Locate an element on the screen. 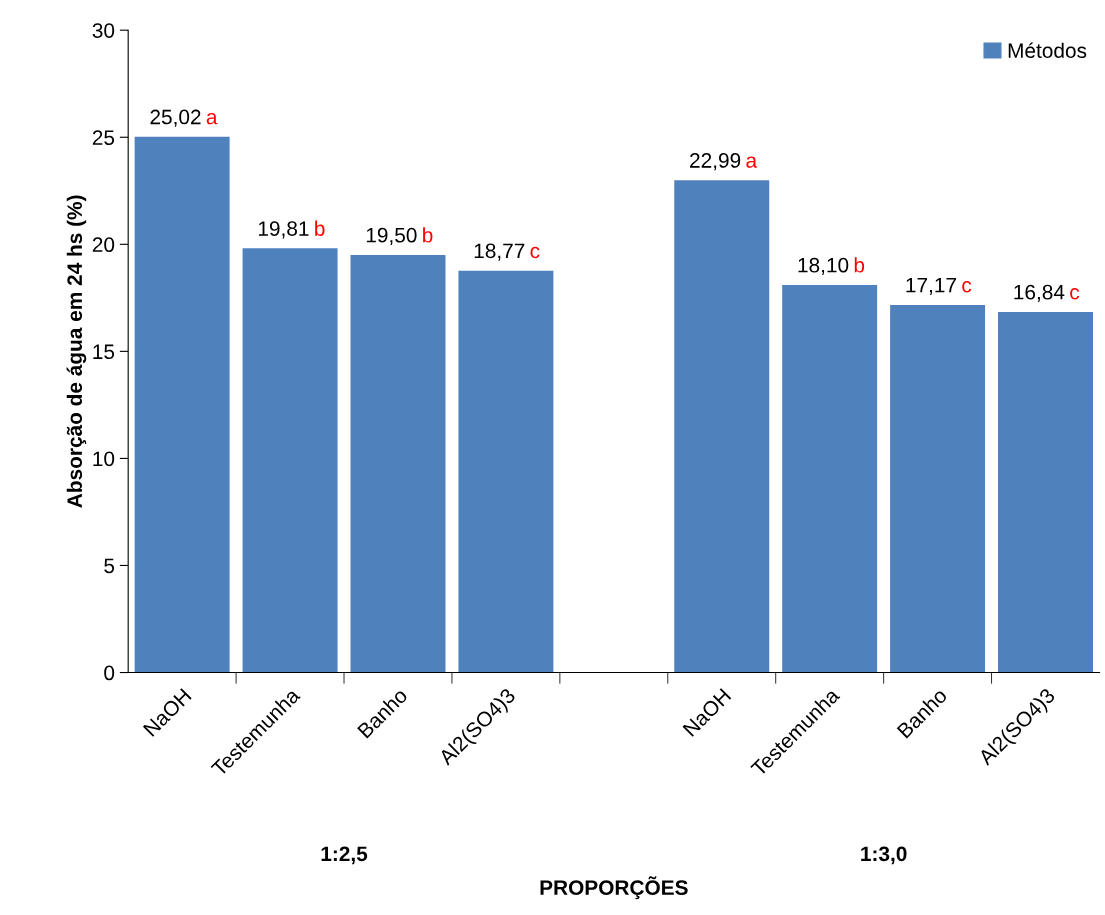 This screenshot has height=915, width=1105. y-axis-title: Absorção de água em 24 hs (%) is located at coordinates (76, 351).